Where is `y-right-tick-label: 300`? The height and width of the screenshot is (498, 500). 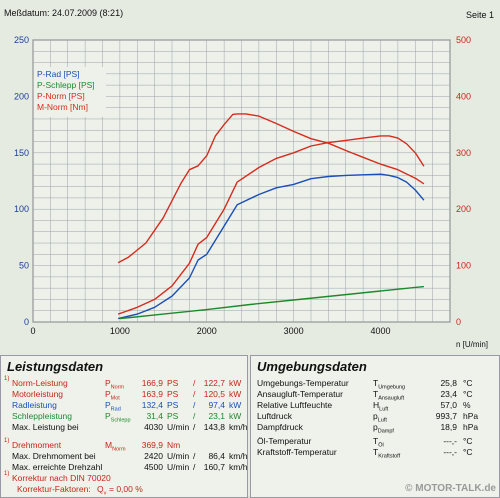
y-right-tick-label: 300 is located at coordinates (463, 153).